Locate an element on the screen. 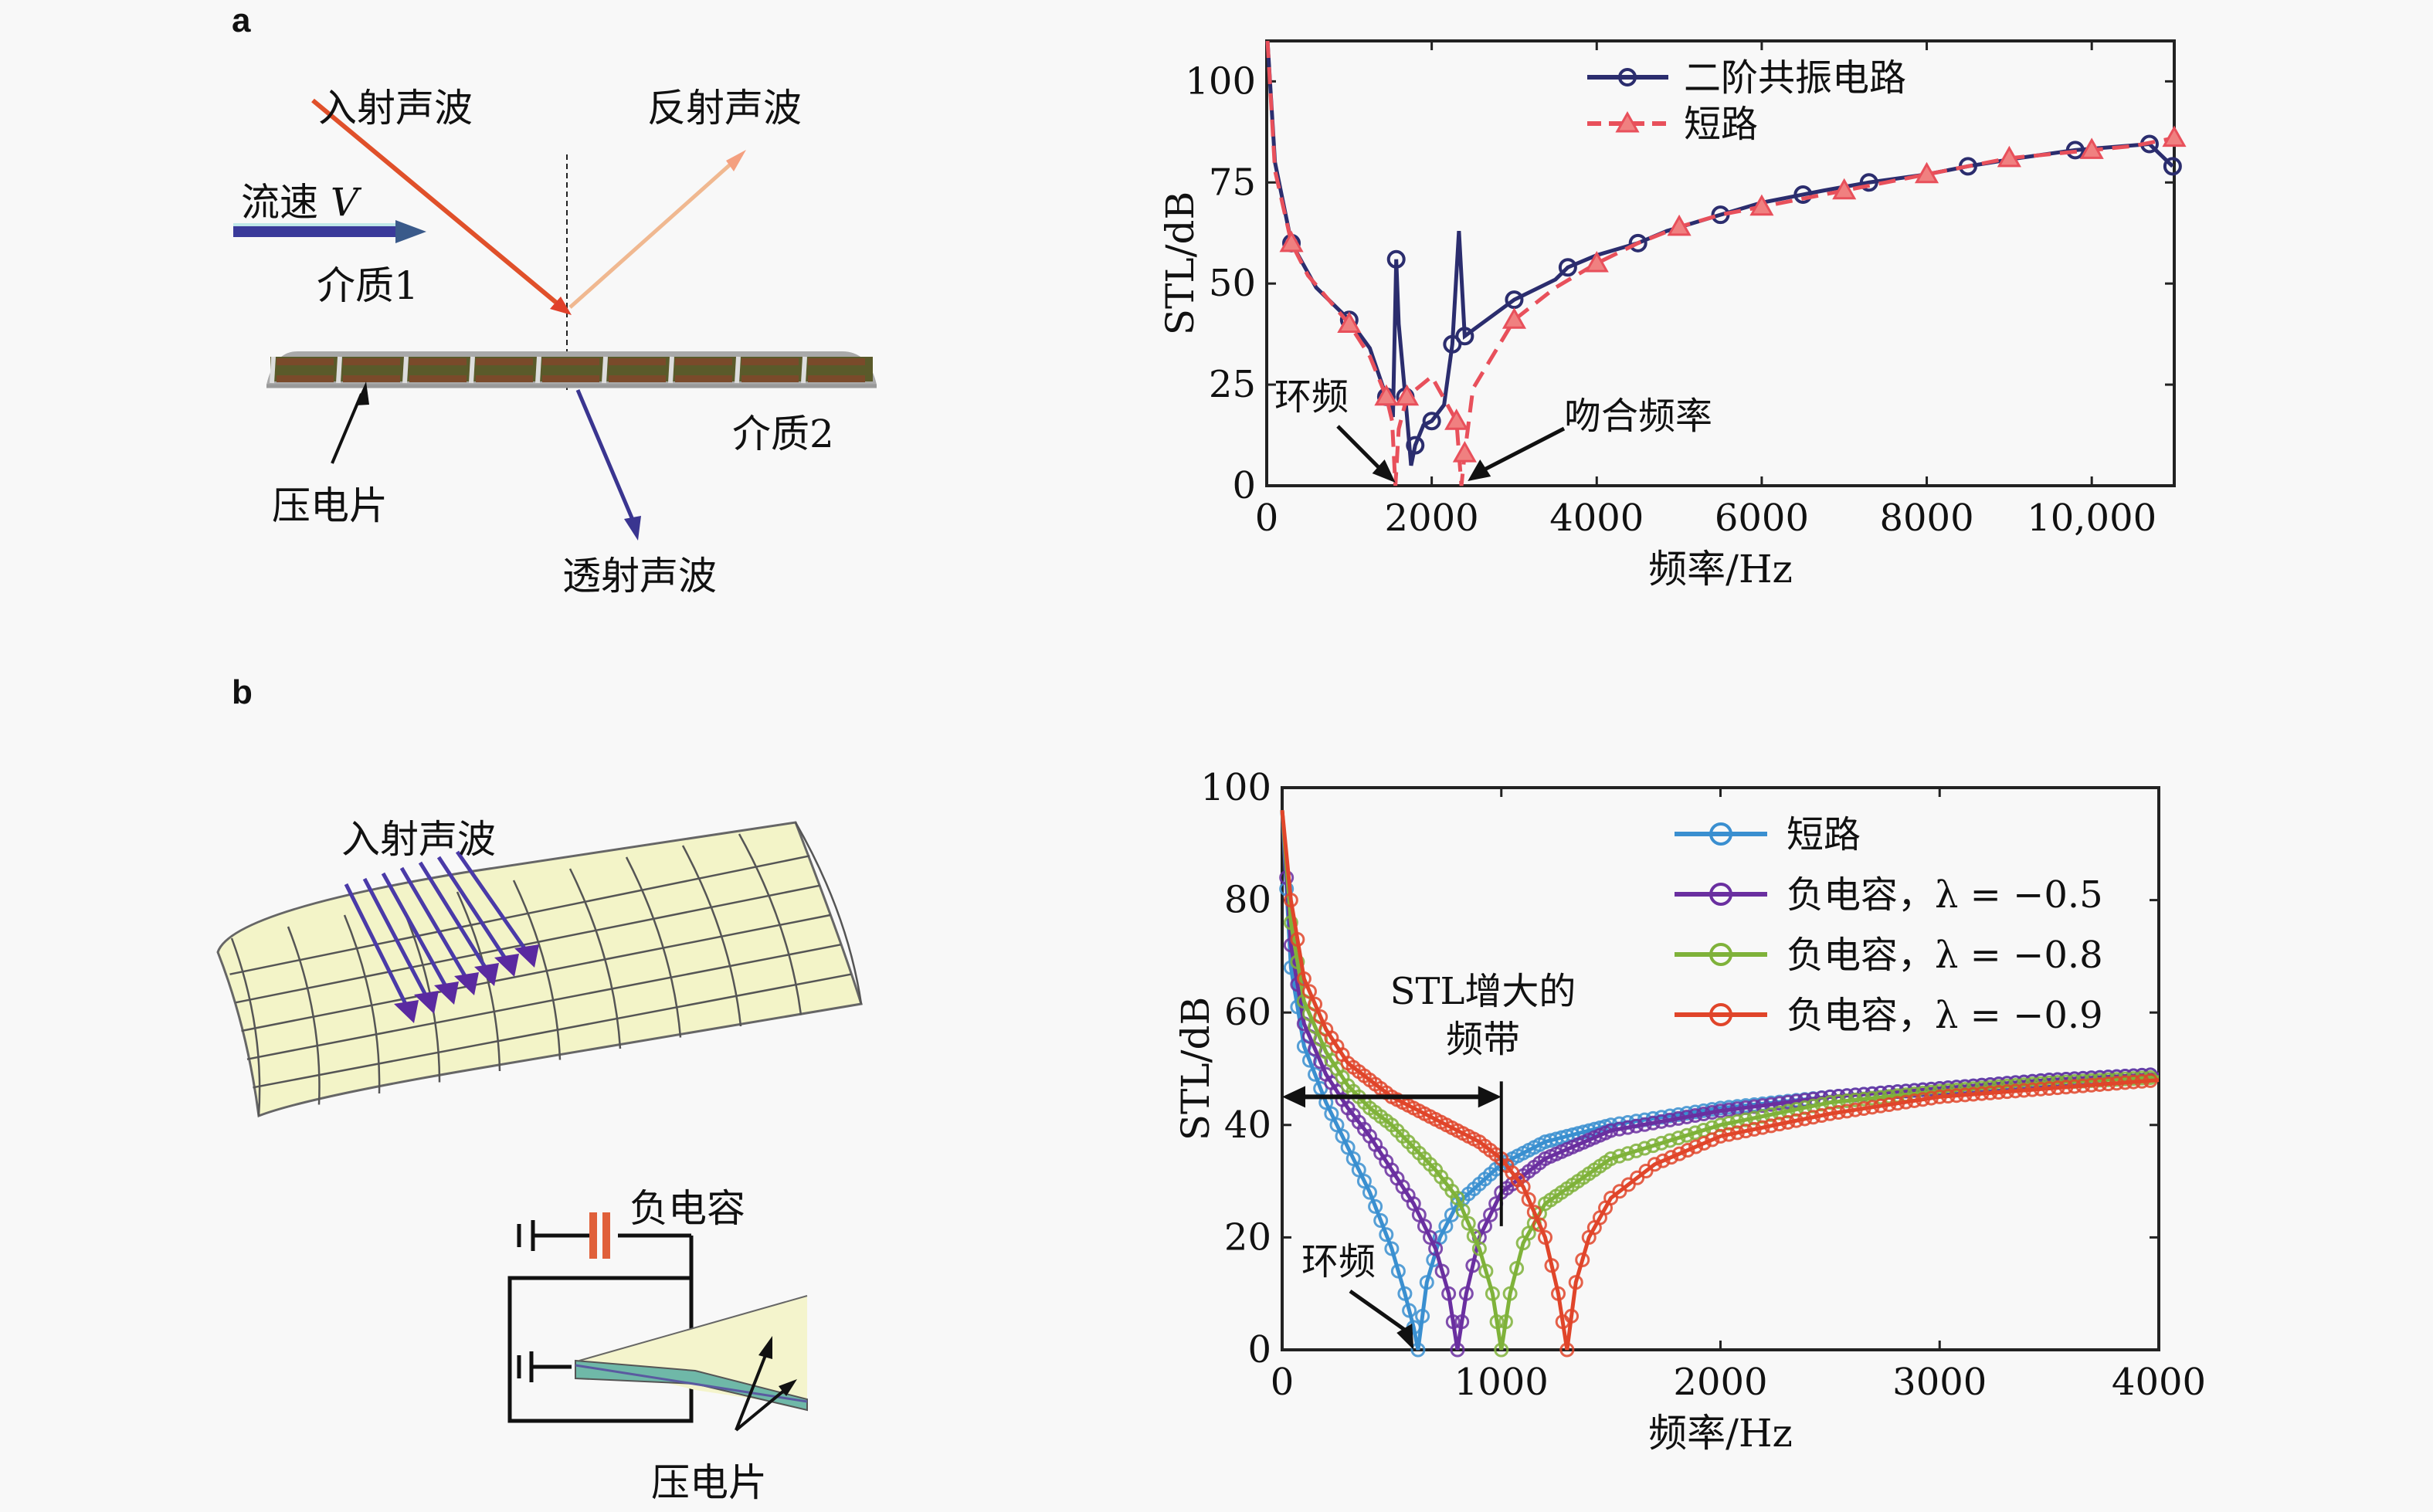  plot-frame is located at coordinates (1720, 263).